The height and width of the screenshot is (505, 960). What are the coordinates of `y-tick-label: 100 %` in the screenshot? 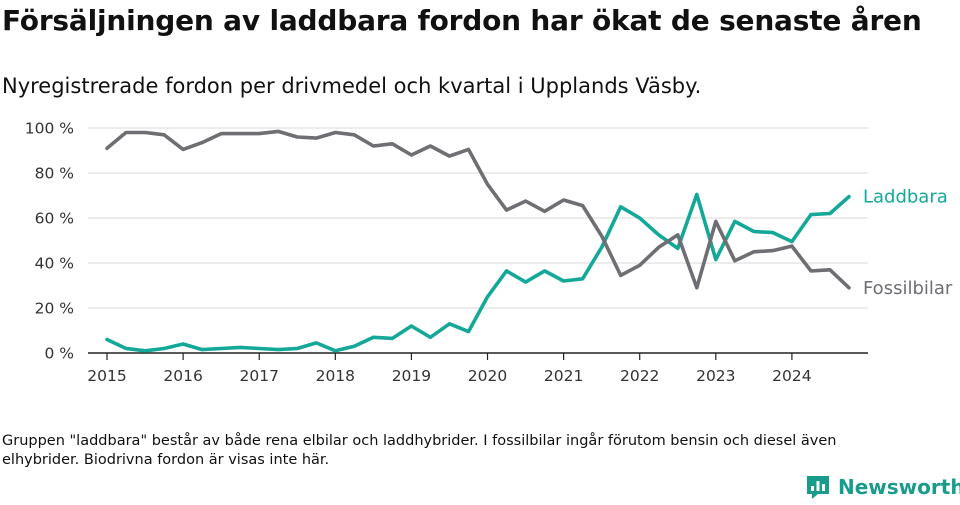 It's located at (49, 129).